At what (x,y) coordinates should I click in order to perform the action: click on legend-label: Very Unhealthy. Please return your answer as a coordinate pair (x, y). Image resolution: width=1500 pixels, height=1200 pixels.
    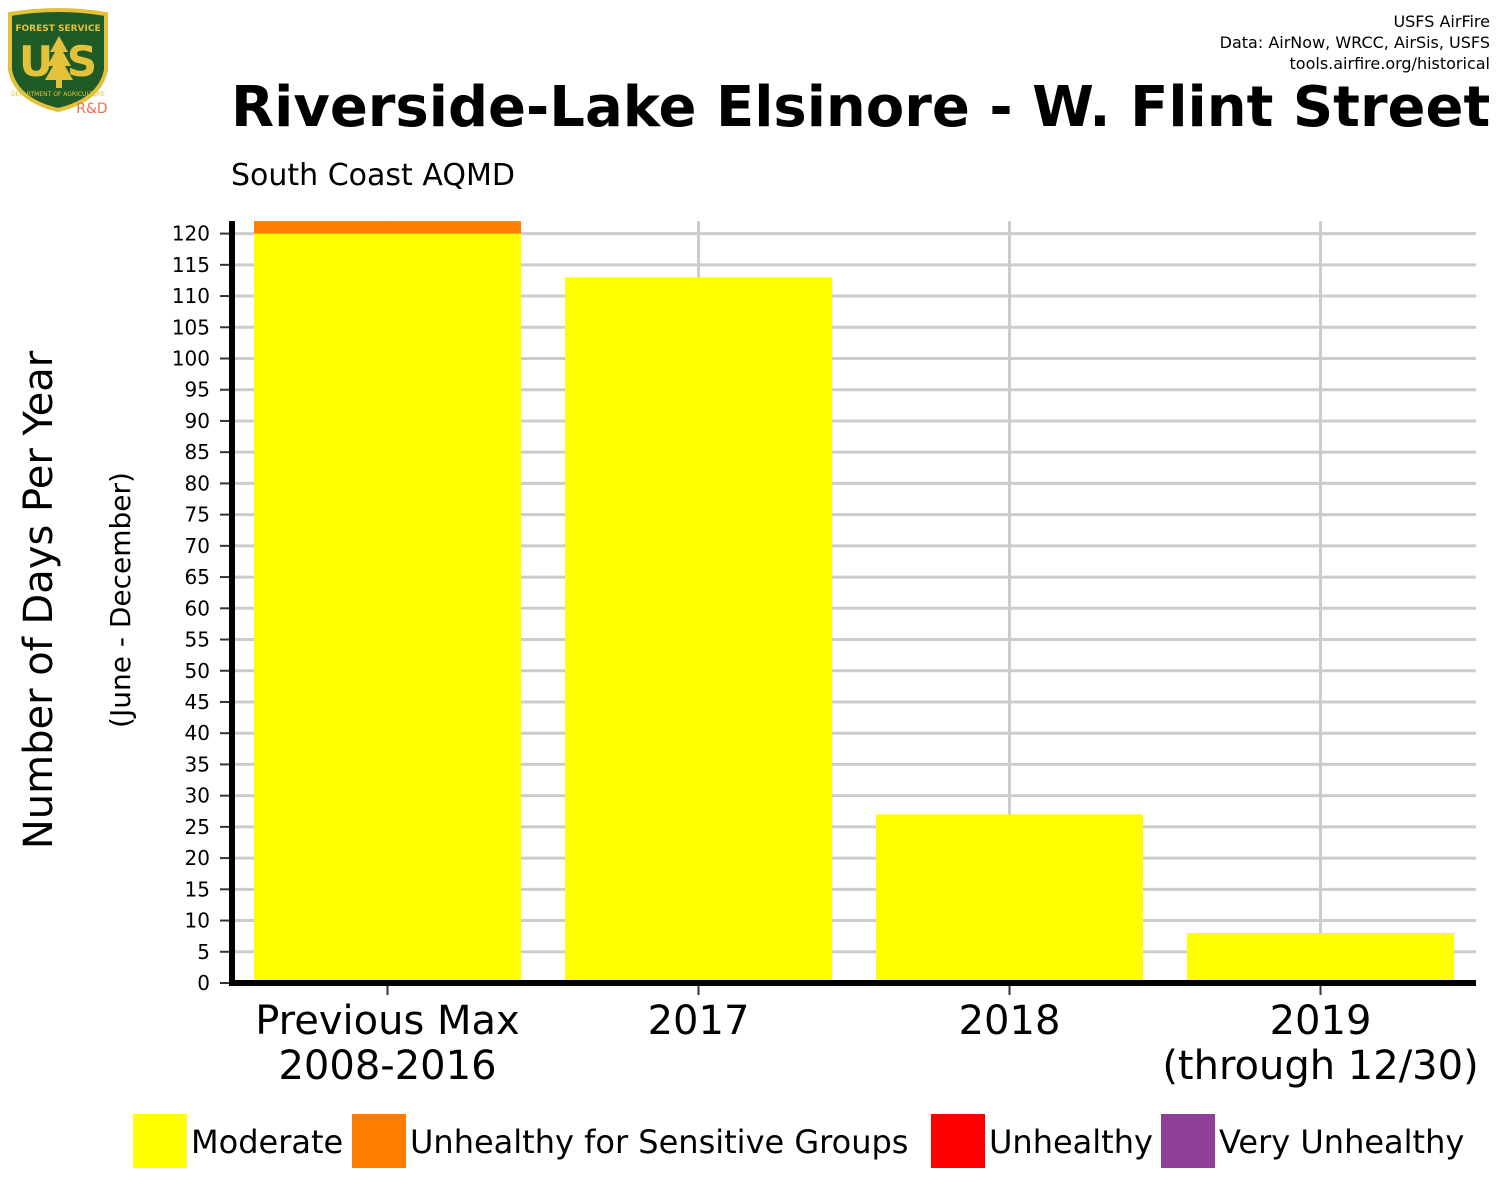
    Looking at the image, I should click on (1341, 1142).